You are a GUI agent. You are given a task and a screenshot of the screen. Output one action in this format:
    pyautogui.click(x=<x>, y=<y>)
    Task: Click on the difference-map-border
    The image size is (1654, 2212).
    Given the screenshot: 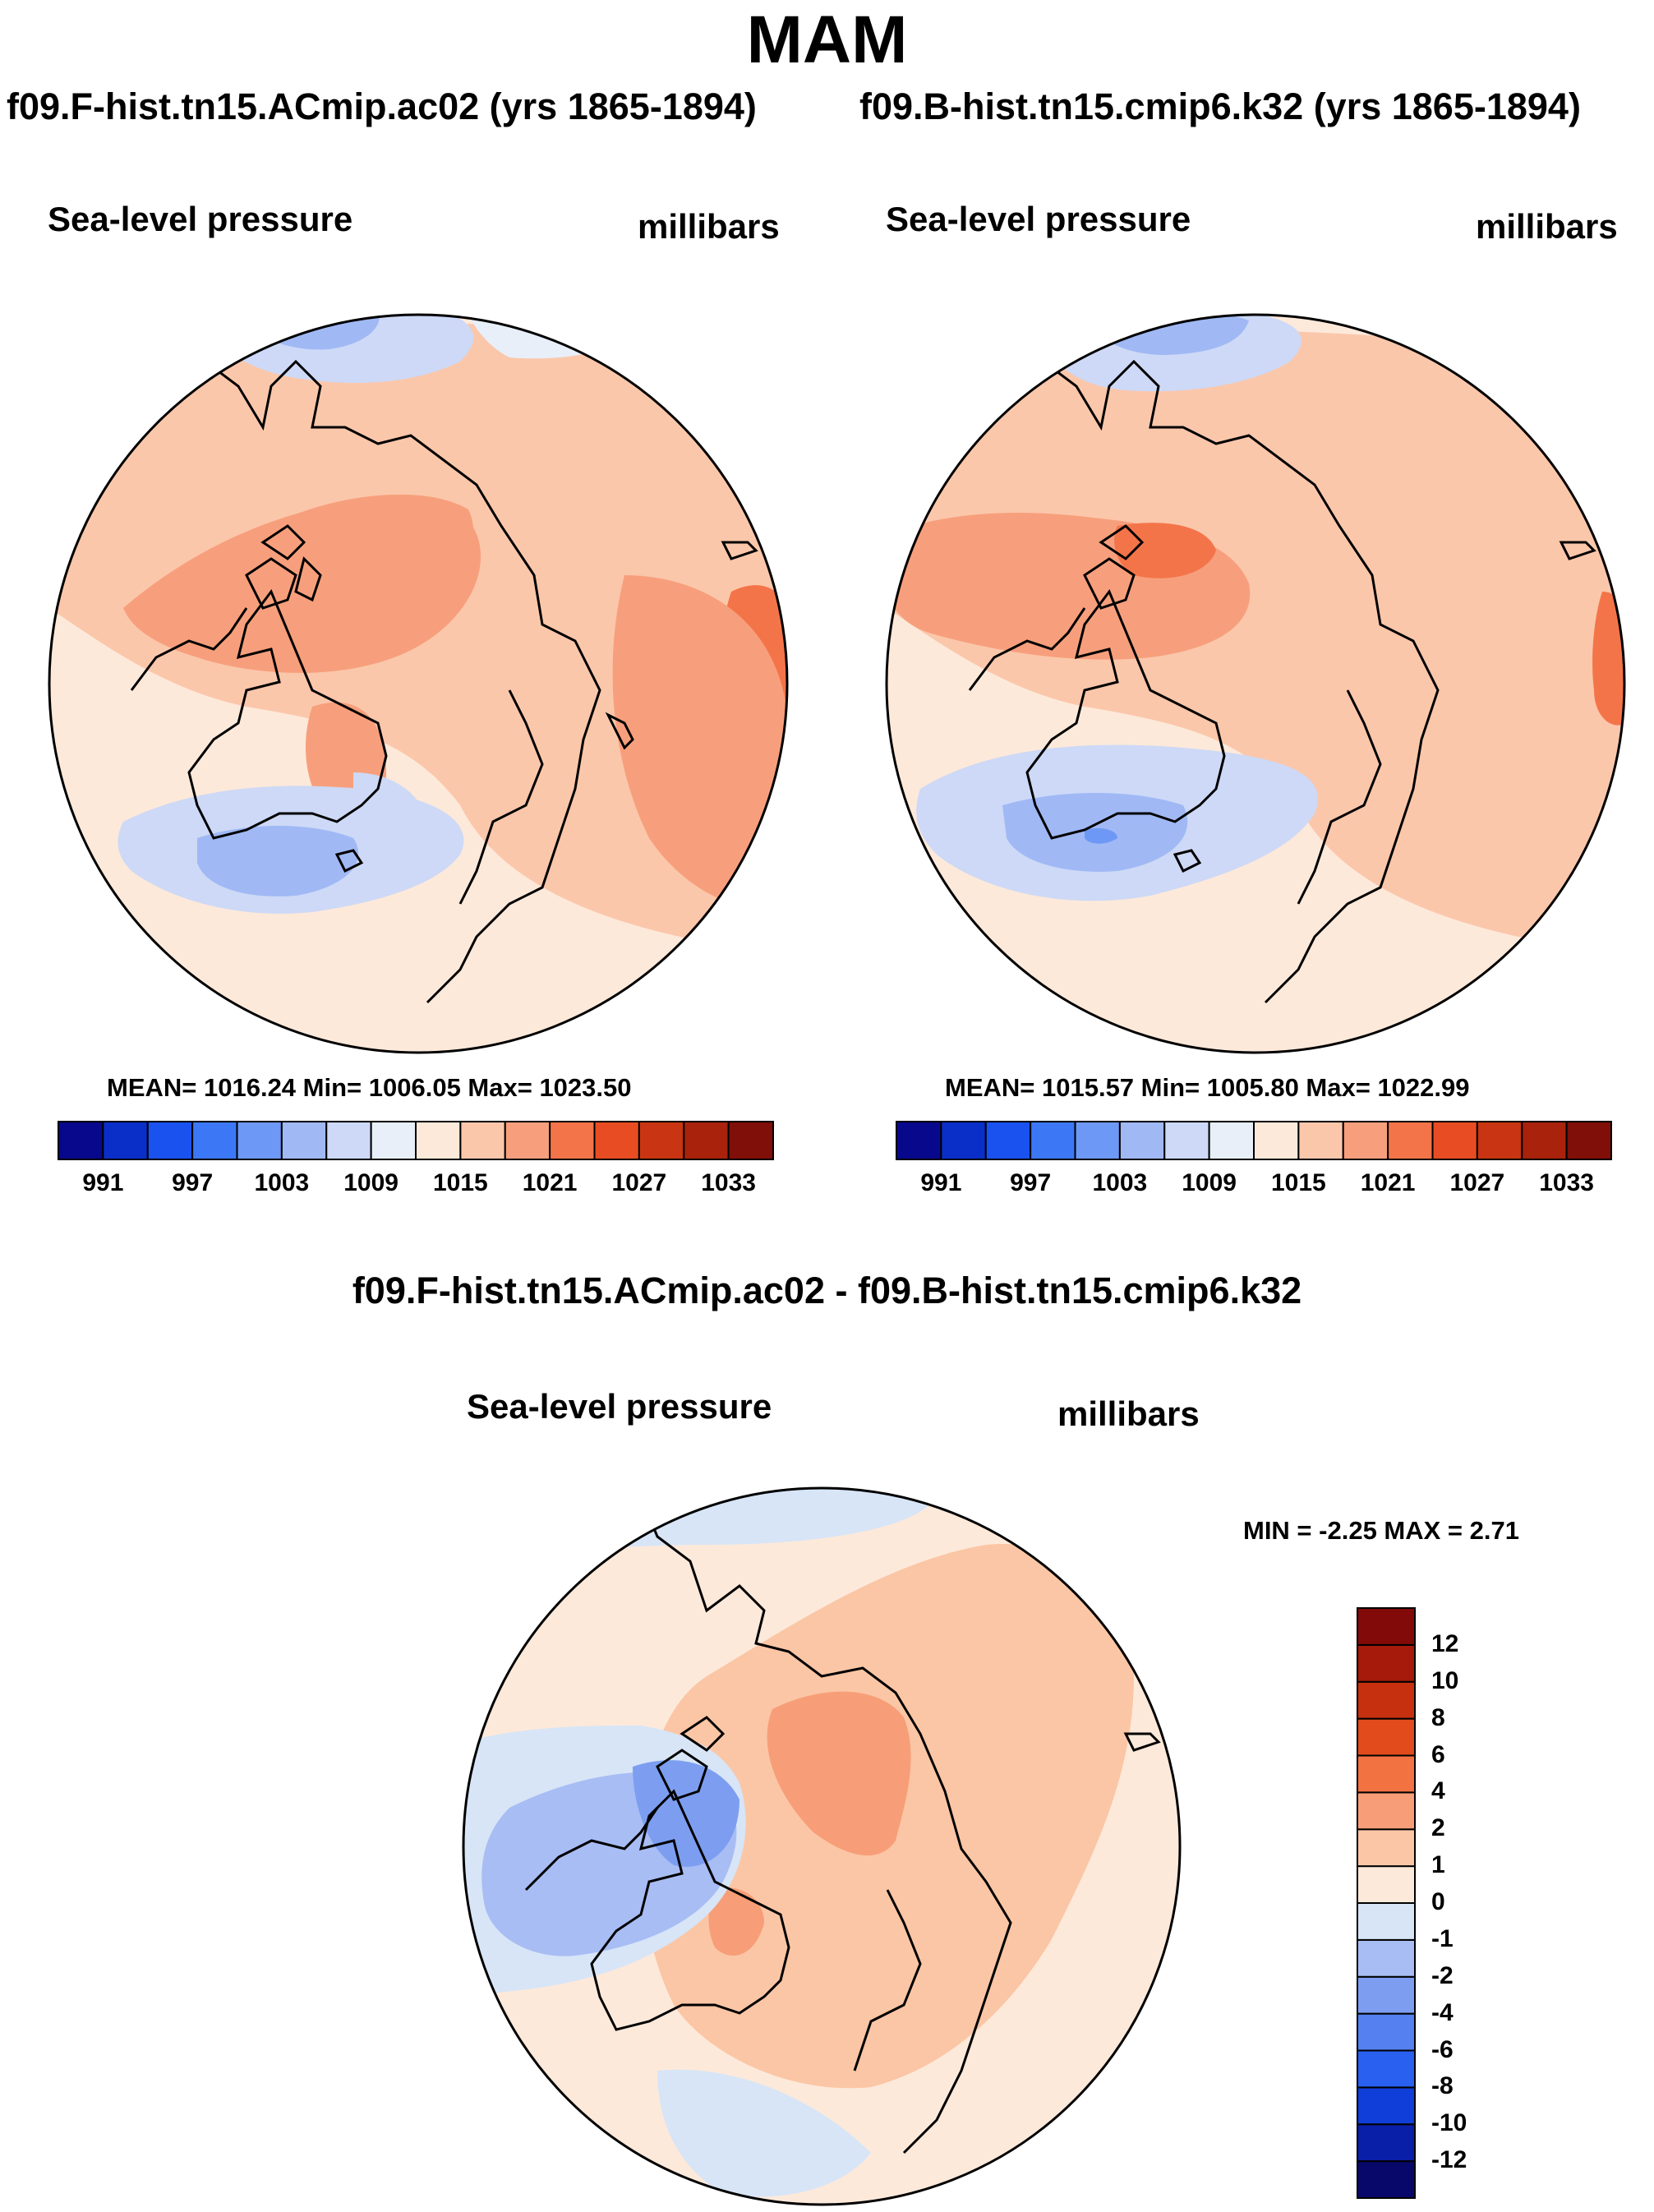 What is the action you would take?
    pyautogui.click(x=822, y=1846)
    